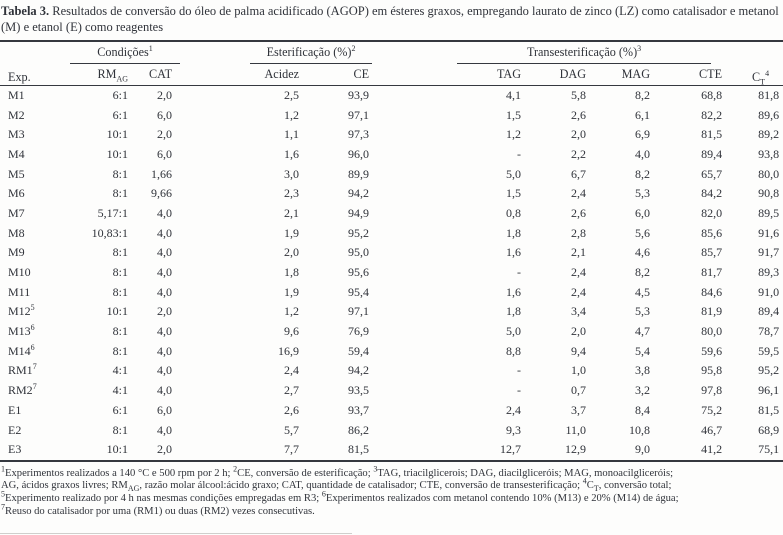  What do you see at coordinates (391, 233) in the screenshot?
I see `table-row: M8 10,83:1 4,0 1,9 95,2 1,8 2,8 5,6 85,6 91,6` at bounding box center [391, 233].